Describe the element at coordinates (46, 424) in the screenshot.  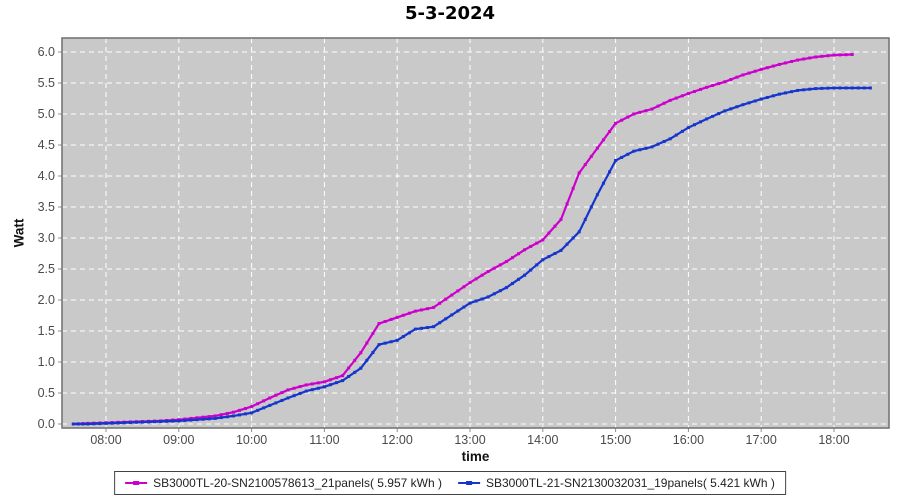
I see `svg-text: 0.0` at that location.